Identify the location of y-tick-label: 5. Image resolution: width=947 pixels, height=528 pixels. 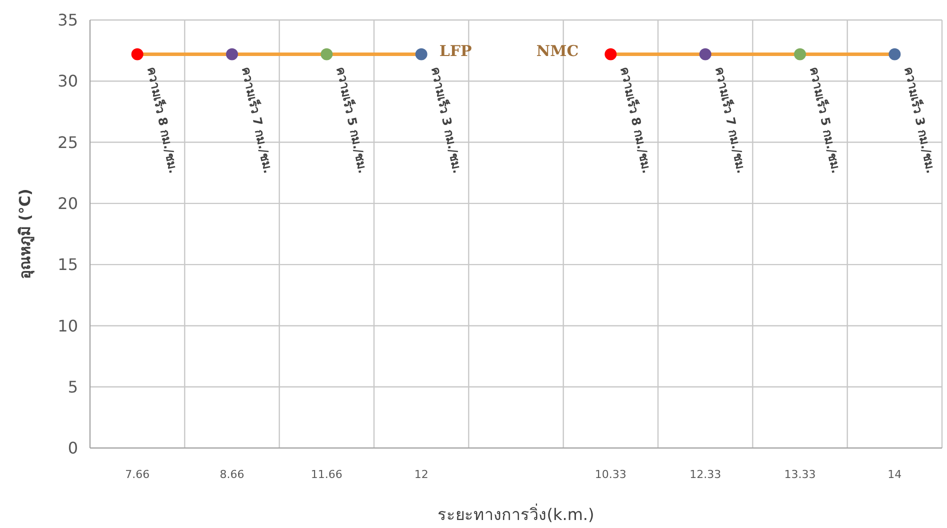
(73, 386).